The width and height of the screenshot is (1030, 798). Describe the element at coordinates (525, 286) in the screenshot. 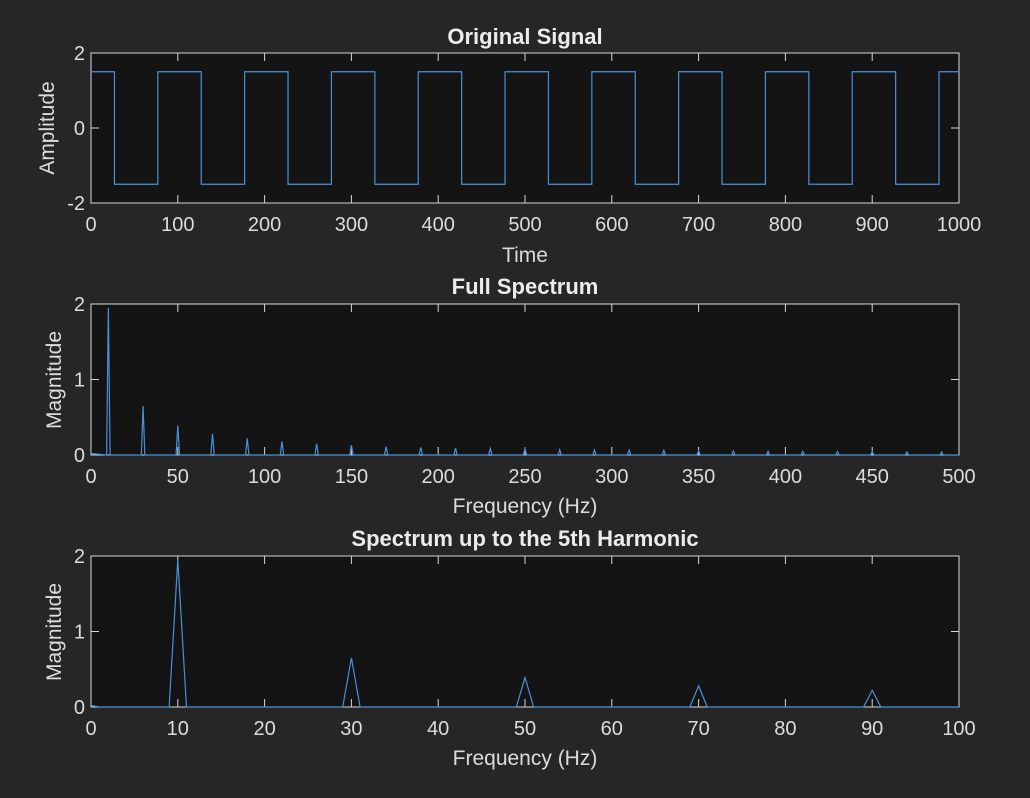

I see `chart-title: Full Spectrum` at that location.